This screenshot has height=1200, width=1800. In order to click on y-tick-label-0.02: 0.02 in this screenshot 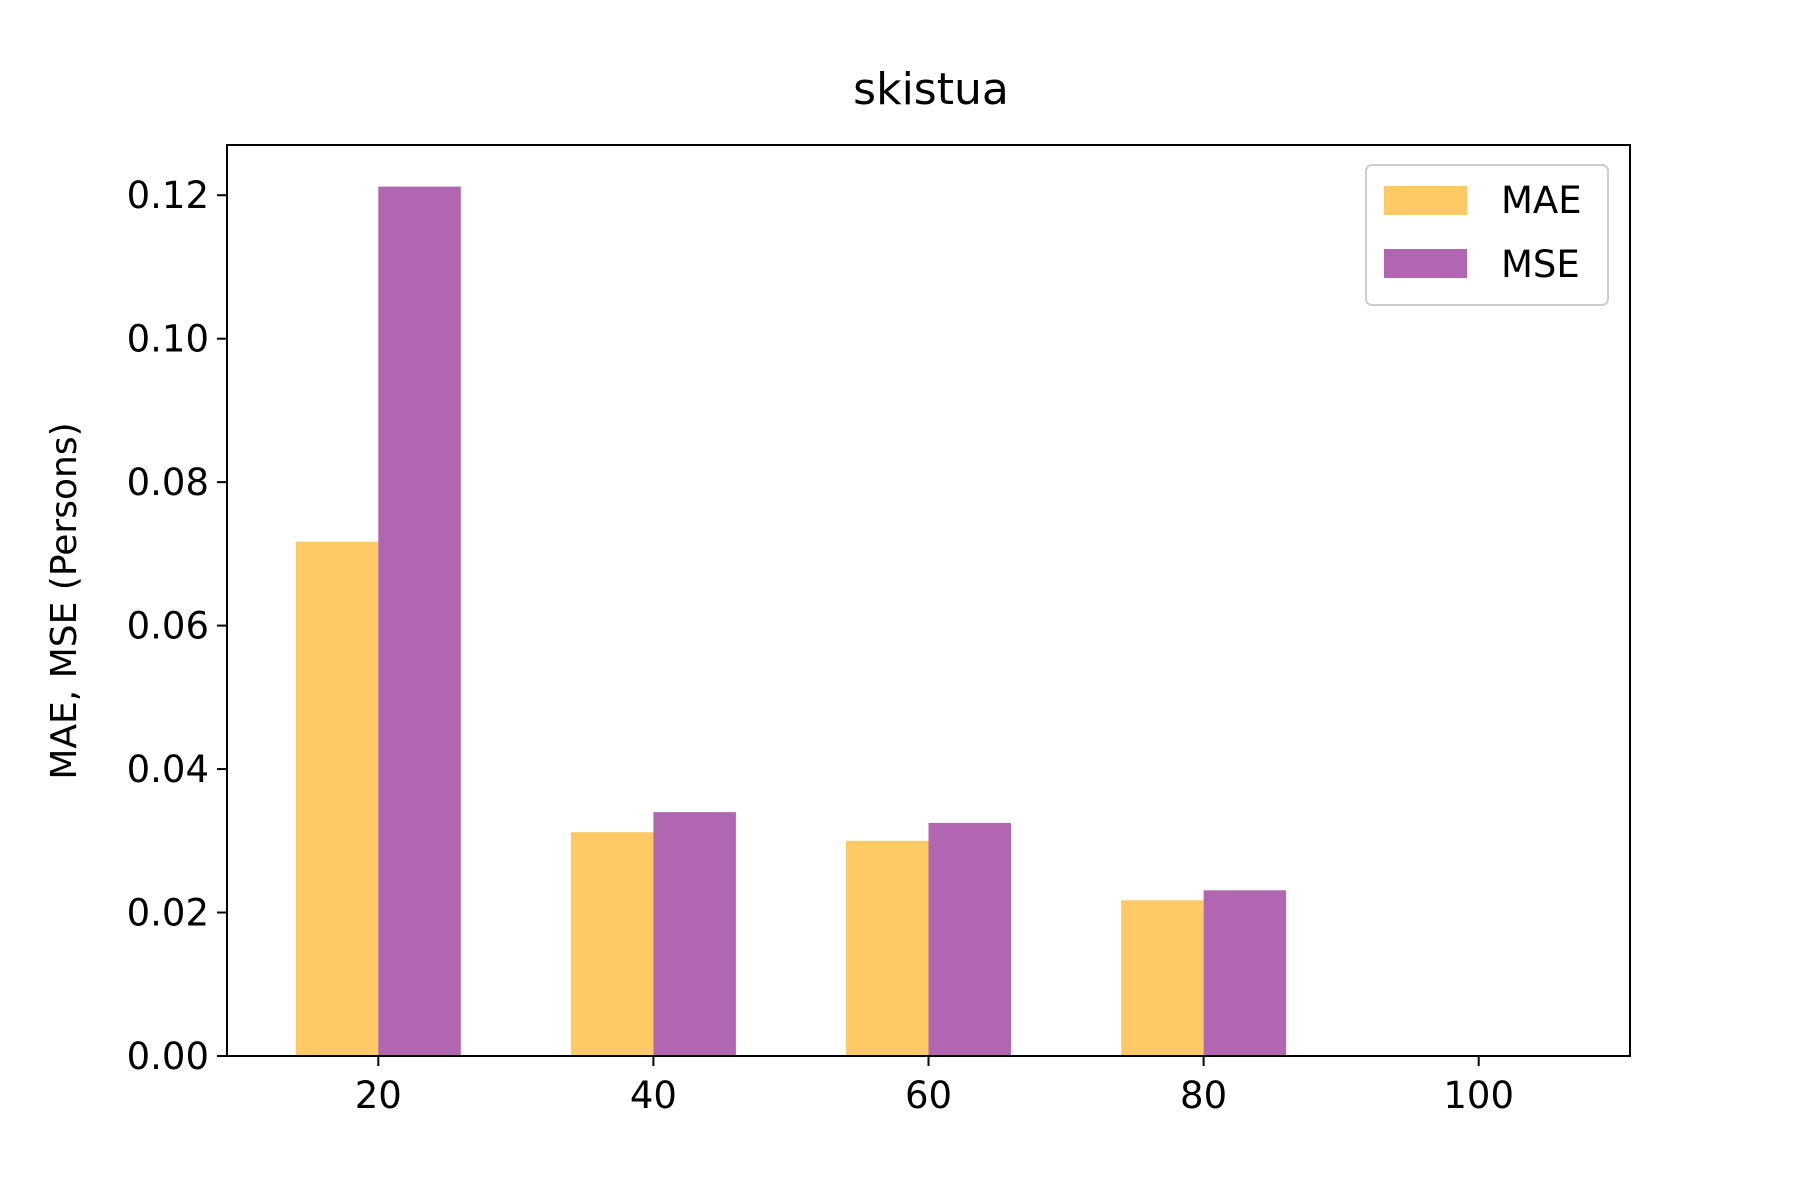, I will do `click(168, 913)`.